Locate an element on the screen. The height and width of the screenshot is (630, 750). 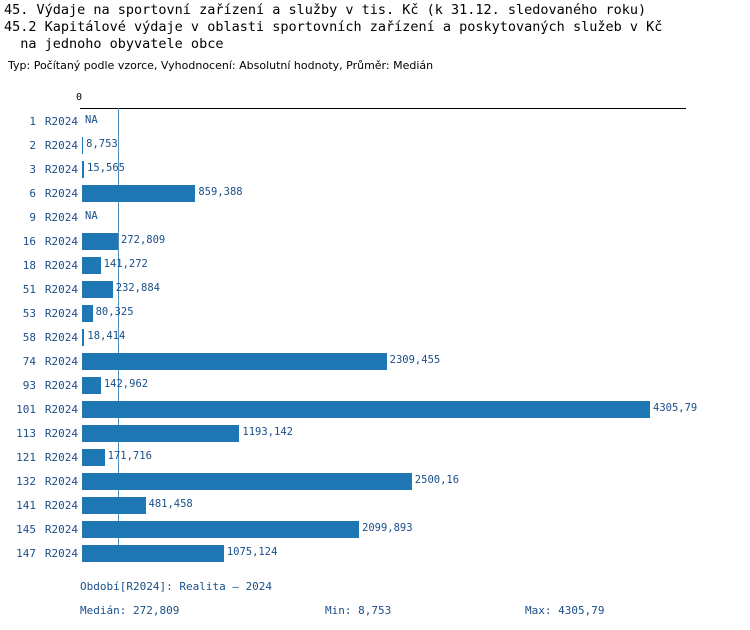
bar-zone: 859,388 is located at coordinates (416, 193).